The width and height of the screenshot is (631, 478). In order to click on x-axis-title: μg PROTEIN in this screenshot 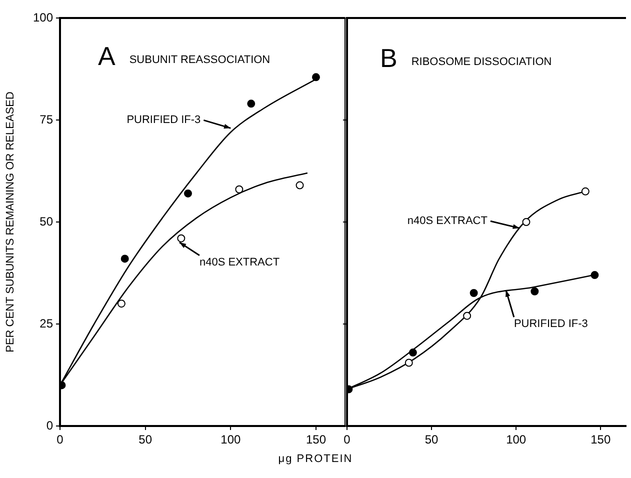, I will do `click(315, 459)`.